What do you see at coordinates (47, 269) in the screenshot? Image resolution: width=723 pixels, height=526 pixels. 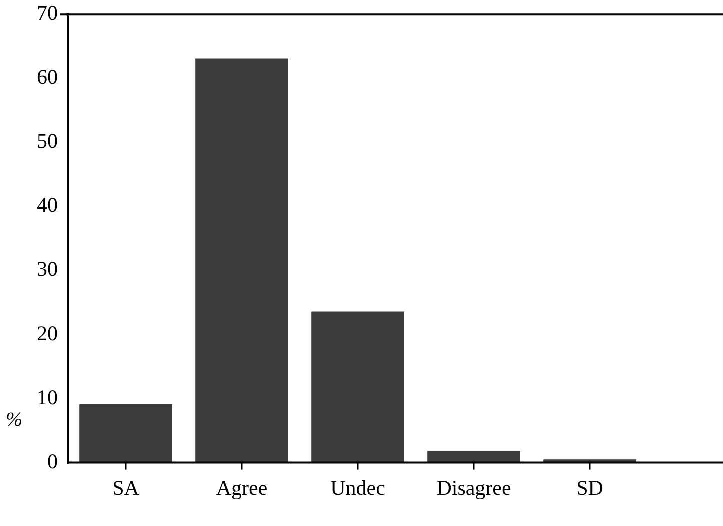 I see `y-tick-label: 30` at bounding box center [47, 269].